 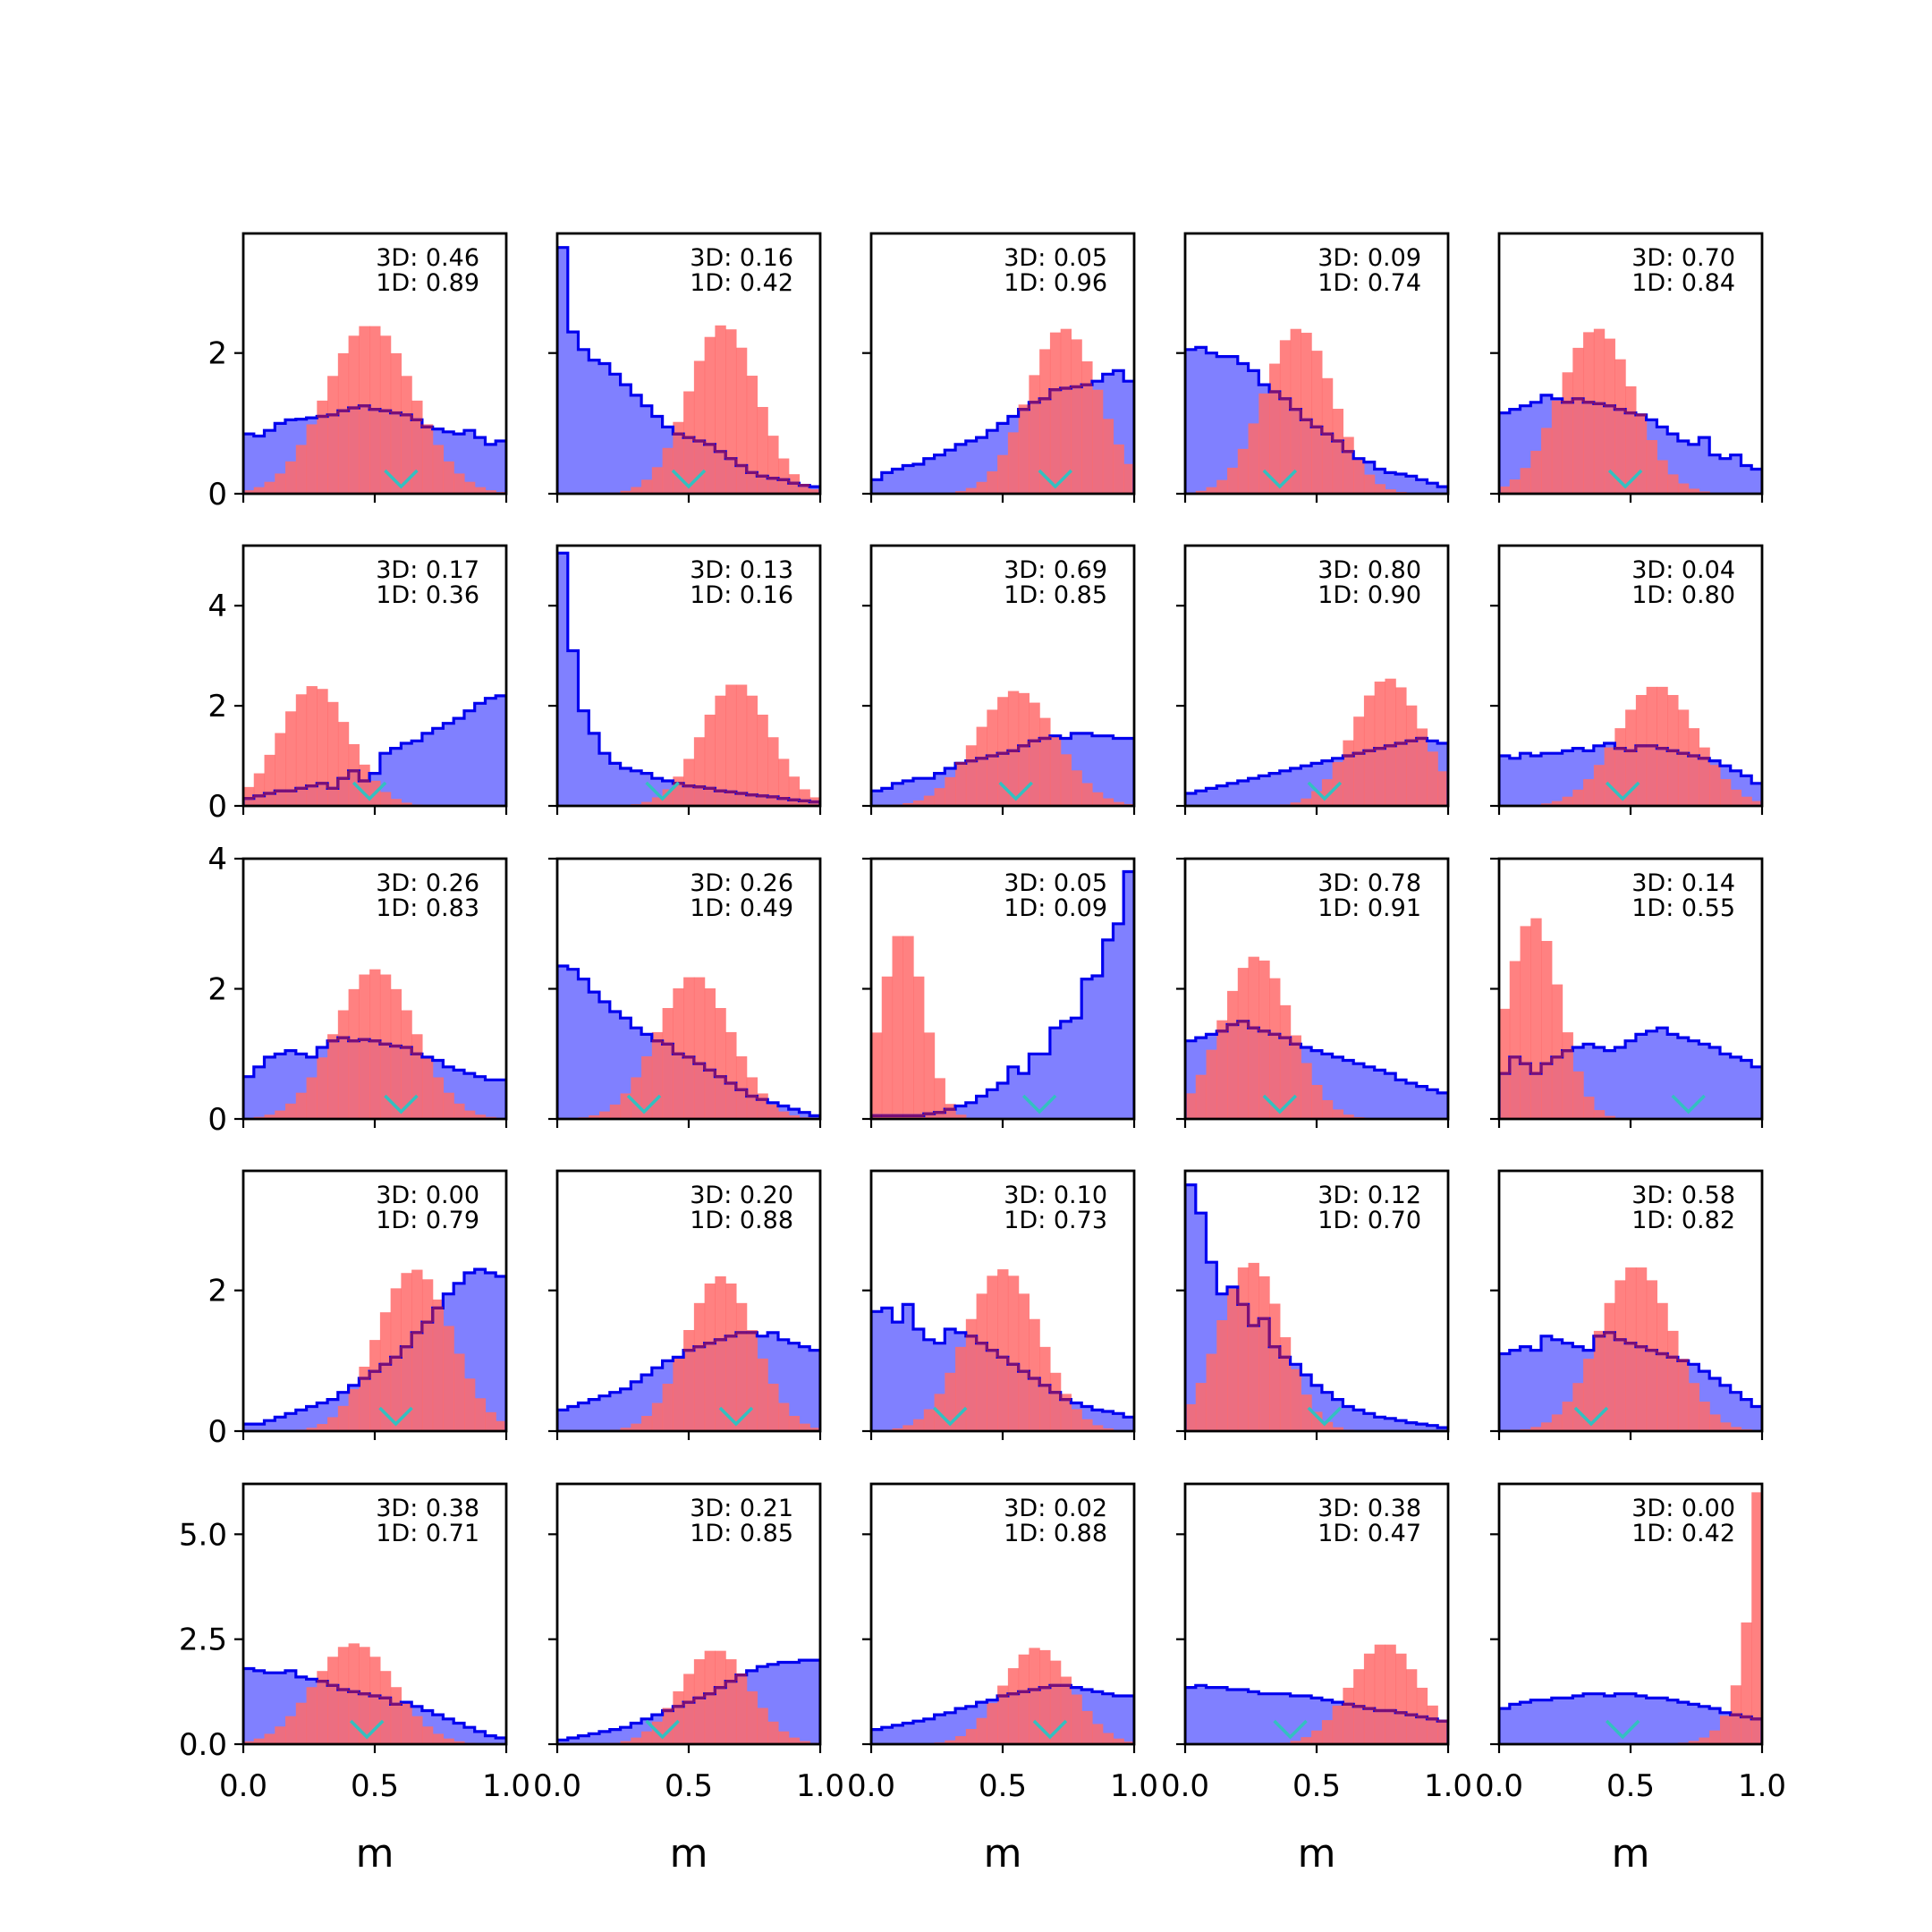 I want to click on annotation-1d: 1D: 0.88, so click(x=741, y=1220).